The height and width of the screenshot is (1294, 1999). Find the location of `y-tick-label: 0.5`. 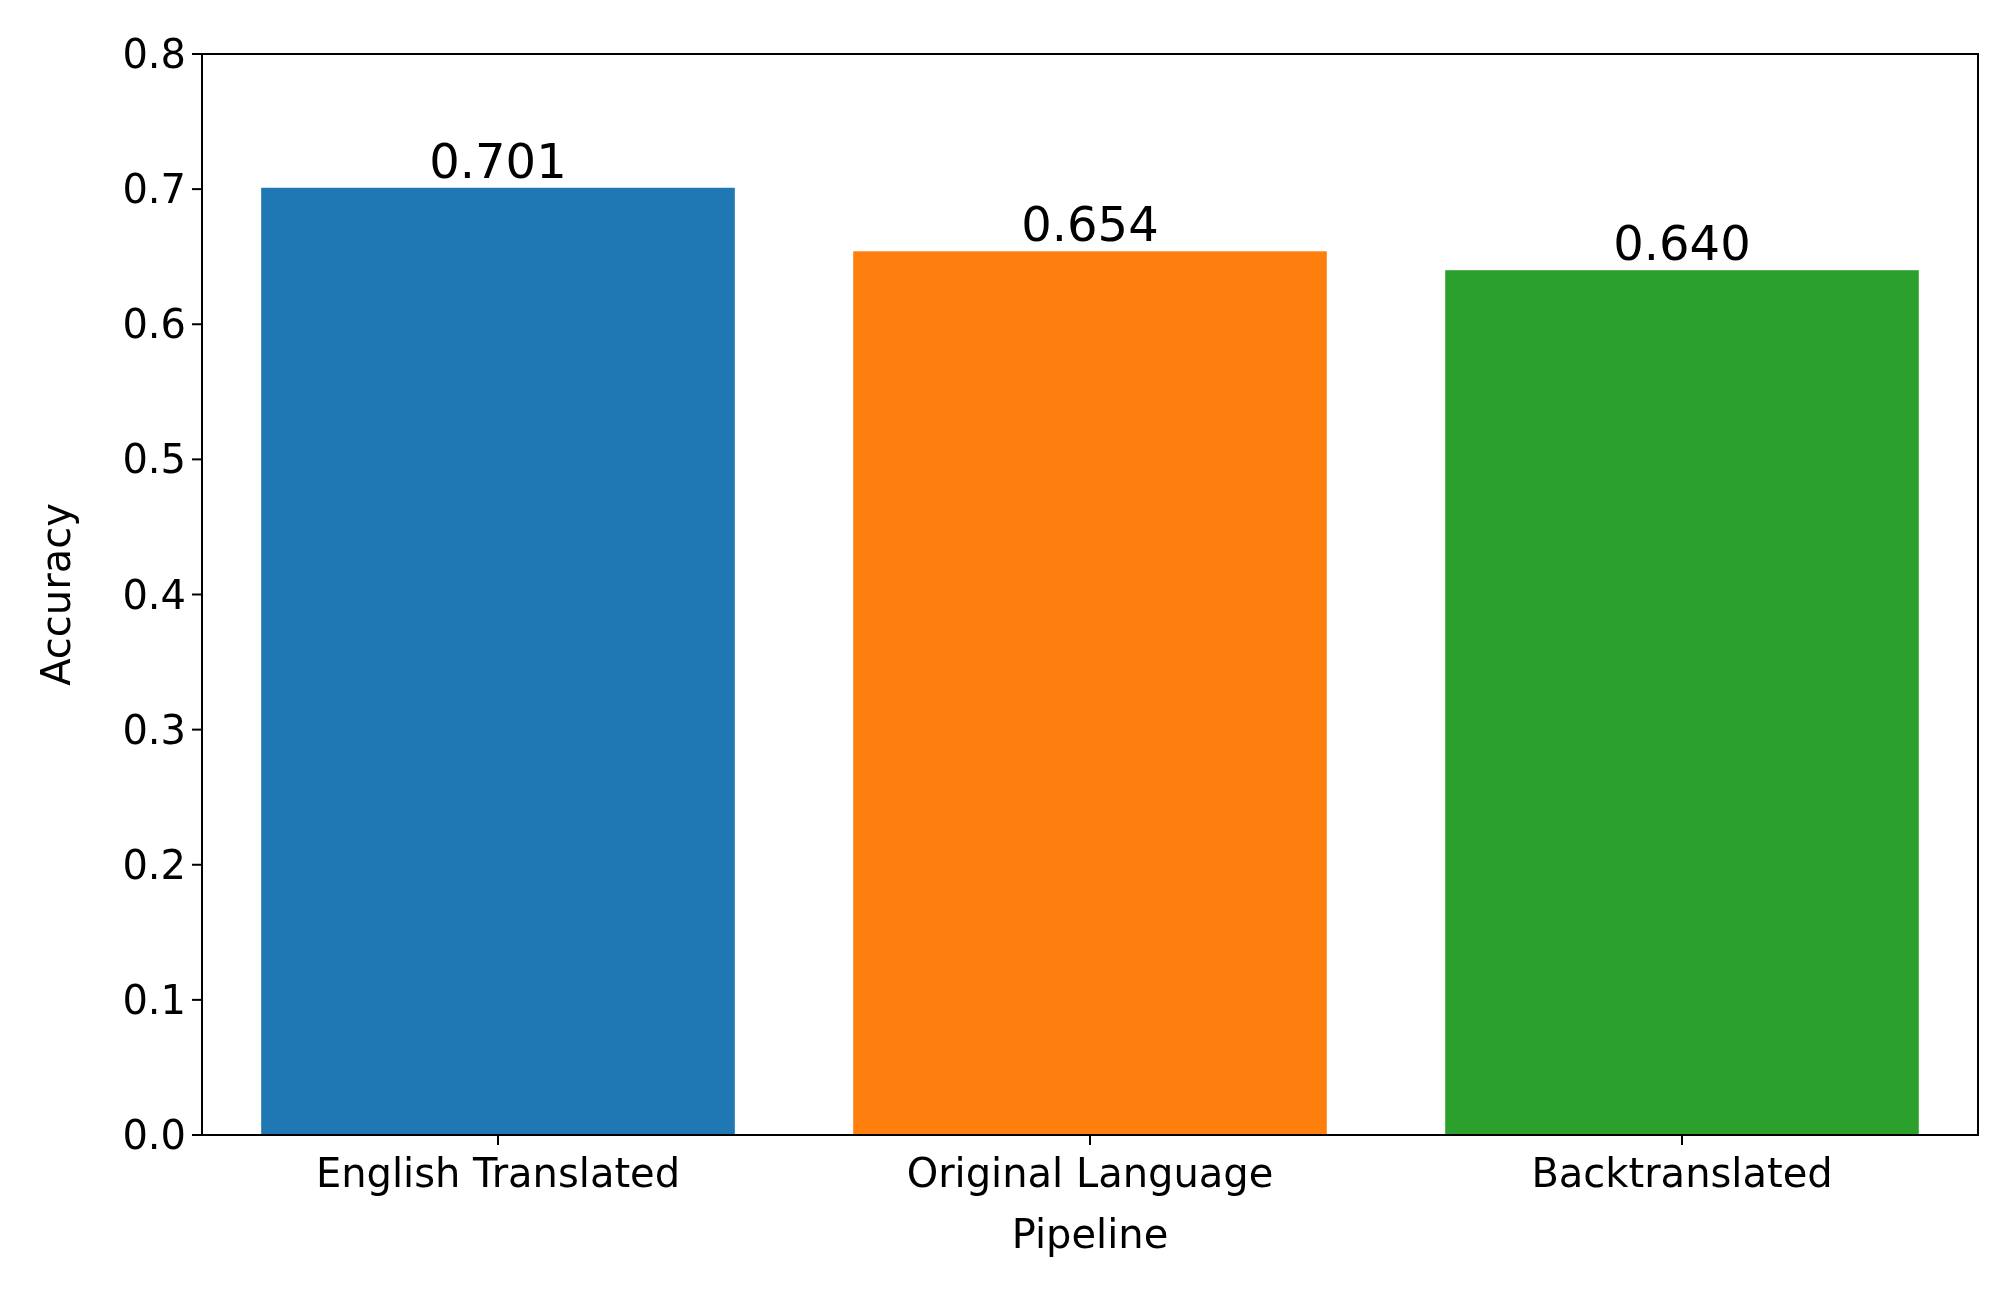

y-tick-label: 0.5 is located at coordinates (154, 459).